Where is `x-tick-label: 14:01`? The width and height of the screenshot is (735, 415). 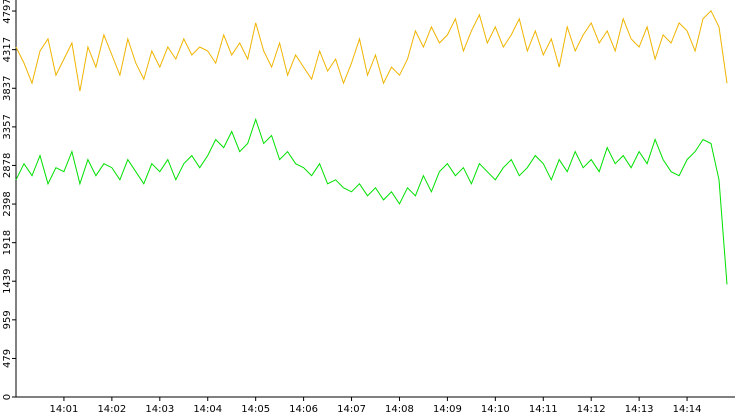 x-tick-label: 14:01 is located at coordinates (64, 409).